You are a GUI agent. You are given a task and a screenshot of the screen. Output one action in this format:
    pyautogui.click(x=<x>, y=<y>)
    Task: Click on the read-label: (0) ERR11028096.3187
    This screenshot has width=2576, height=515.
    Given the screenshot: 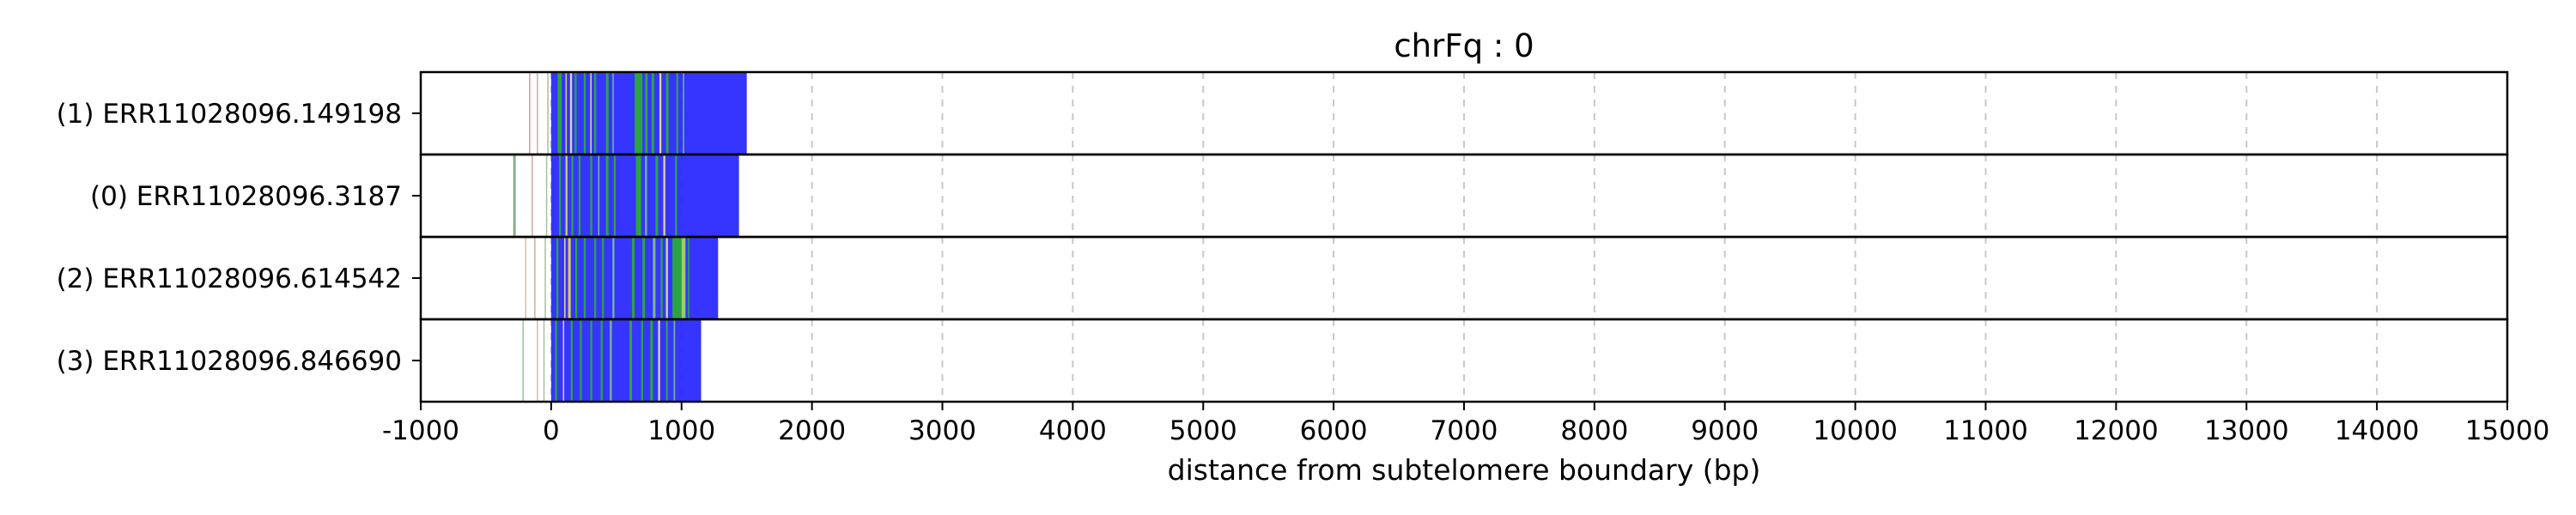 What is the action you would take?
    pyautogui.click(x=246, y=196)
    